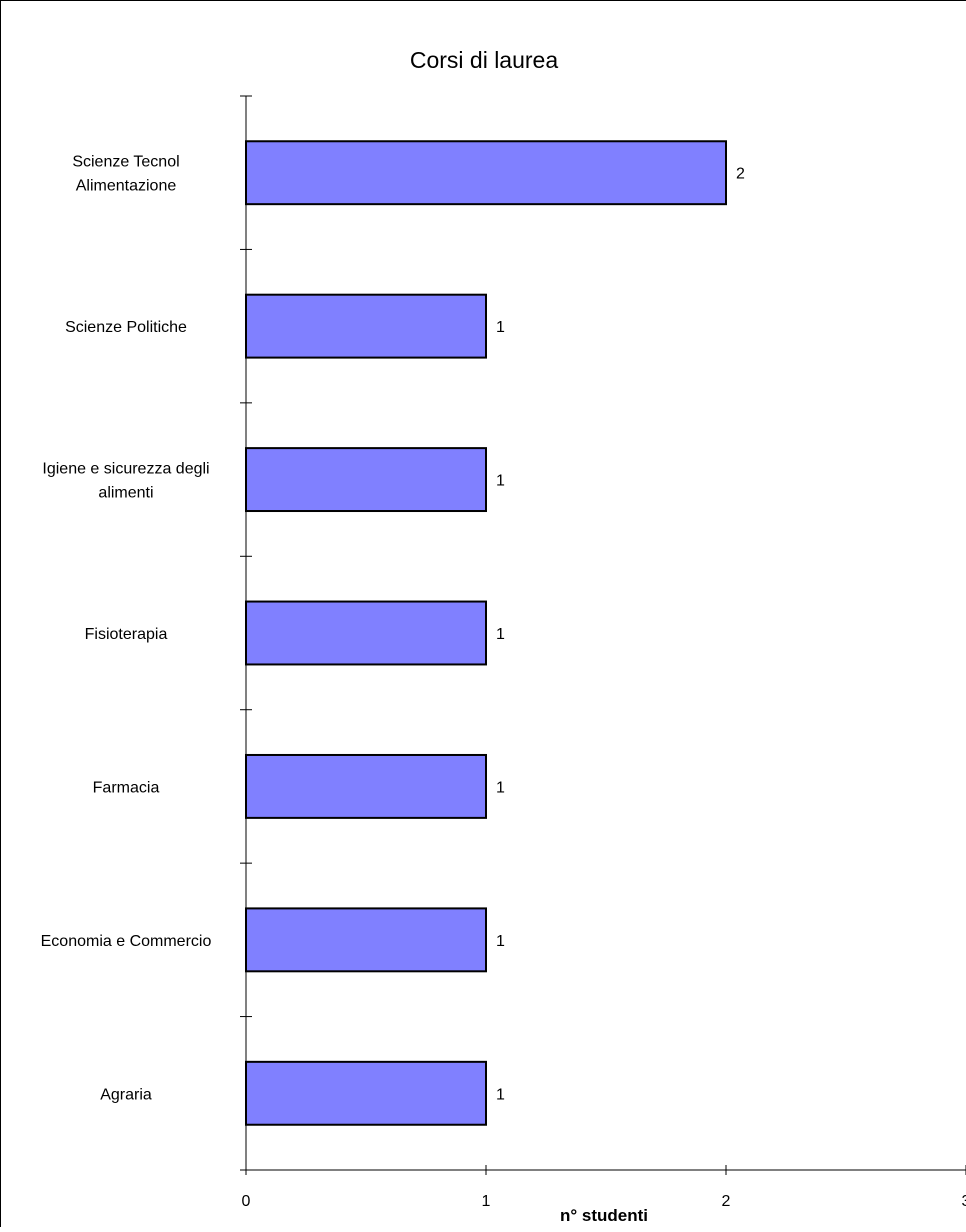 This screenshot has width=966, height=1232. I want to click on category-label: Fisioterapia, so click(126, 634).